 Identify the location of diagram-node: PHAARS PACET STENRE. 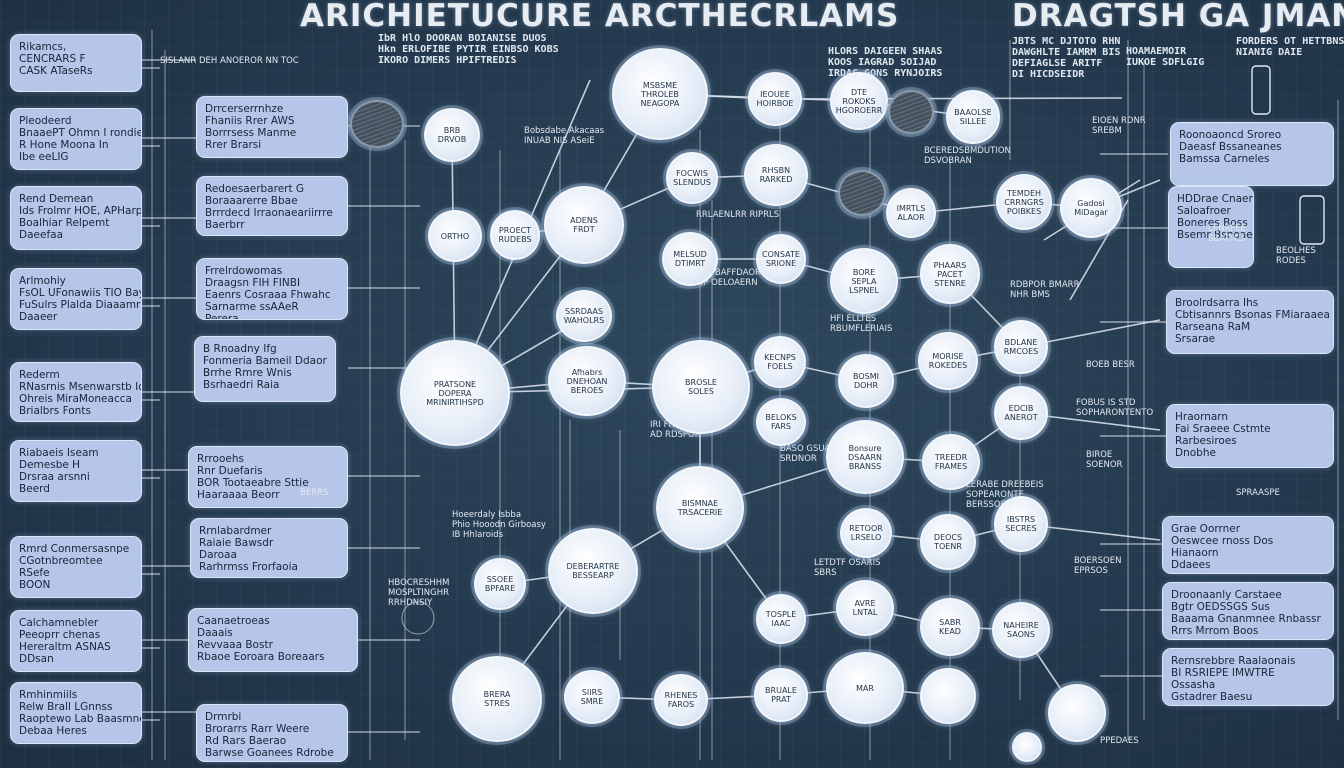
(950, 274).